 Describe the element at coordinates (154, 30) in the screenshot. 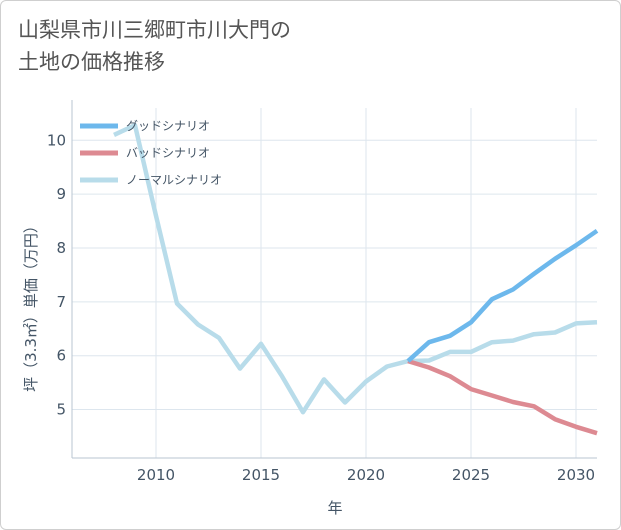

I see `chart-title-line-1: 山梨県市川三郷町市川大門の` at that location.